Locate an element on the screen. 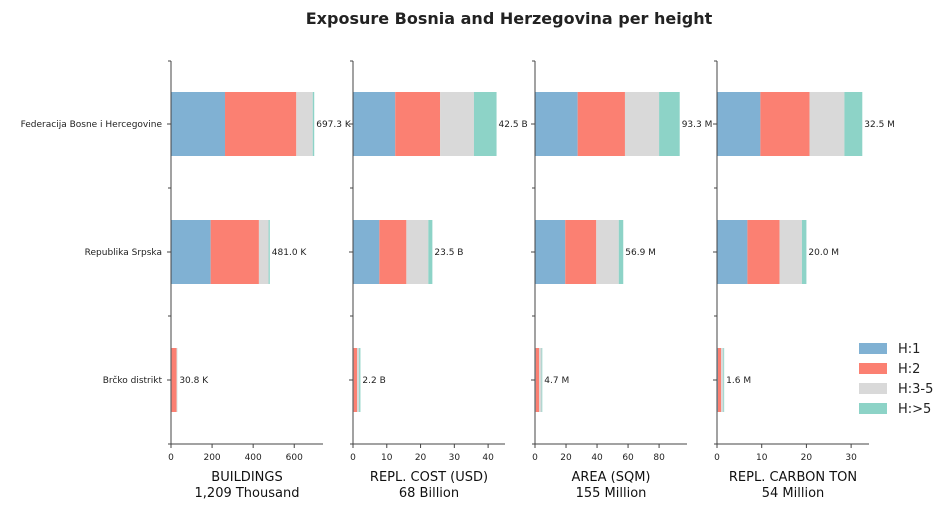 Image resolution: width=950 pixels, height=510 pixels. bar-value-label: 20.0 M is located at coordinates (823, 253).